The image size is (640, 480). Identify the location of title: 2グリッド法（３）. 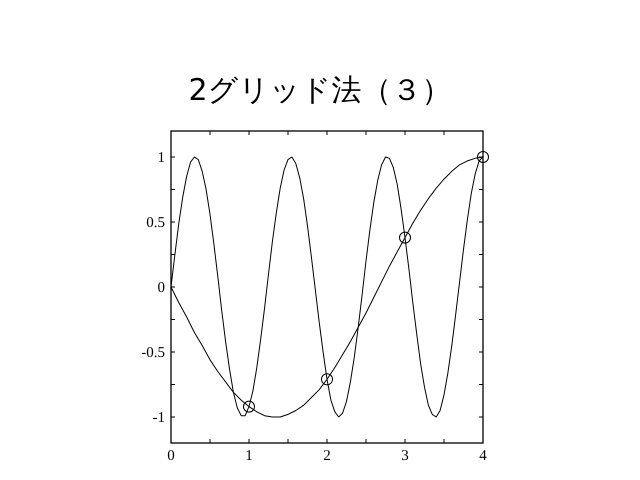
(320, 90).